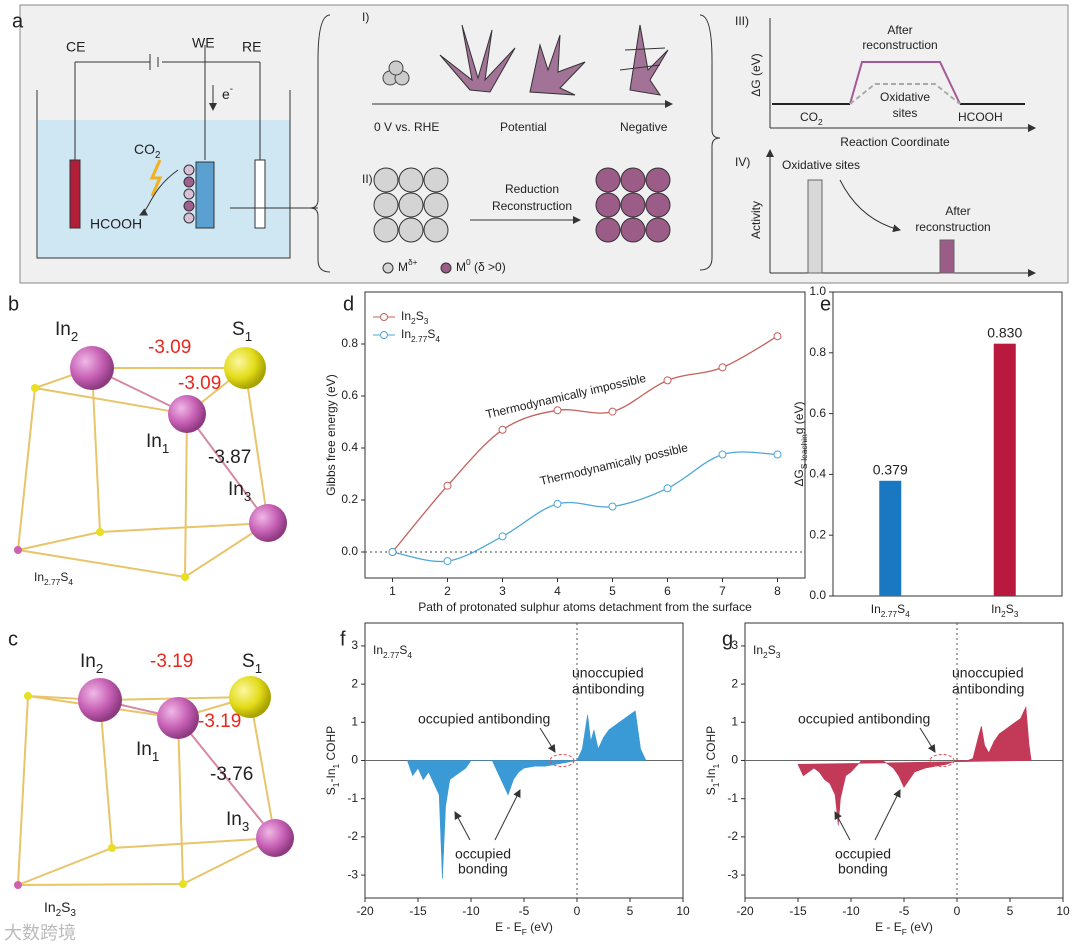  What do you see at coordinates (863, 869) in the screenshot?
I see `annotation: bonding` at bounding box center [863, 869].